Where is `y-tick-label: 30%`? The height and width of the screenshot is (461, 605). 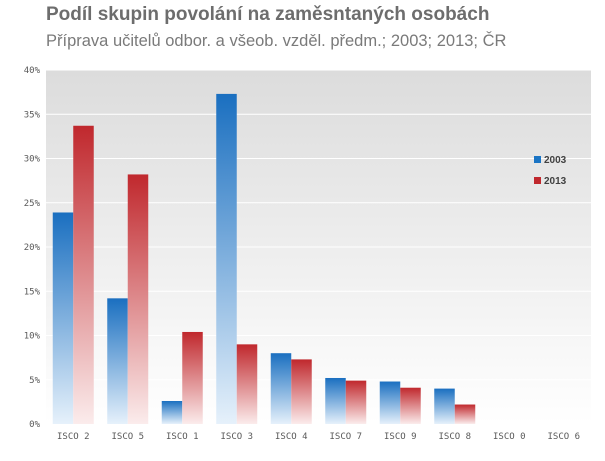
y-tick-label: 30% is located at coordinates (32, 160).